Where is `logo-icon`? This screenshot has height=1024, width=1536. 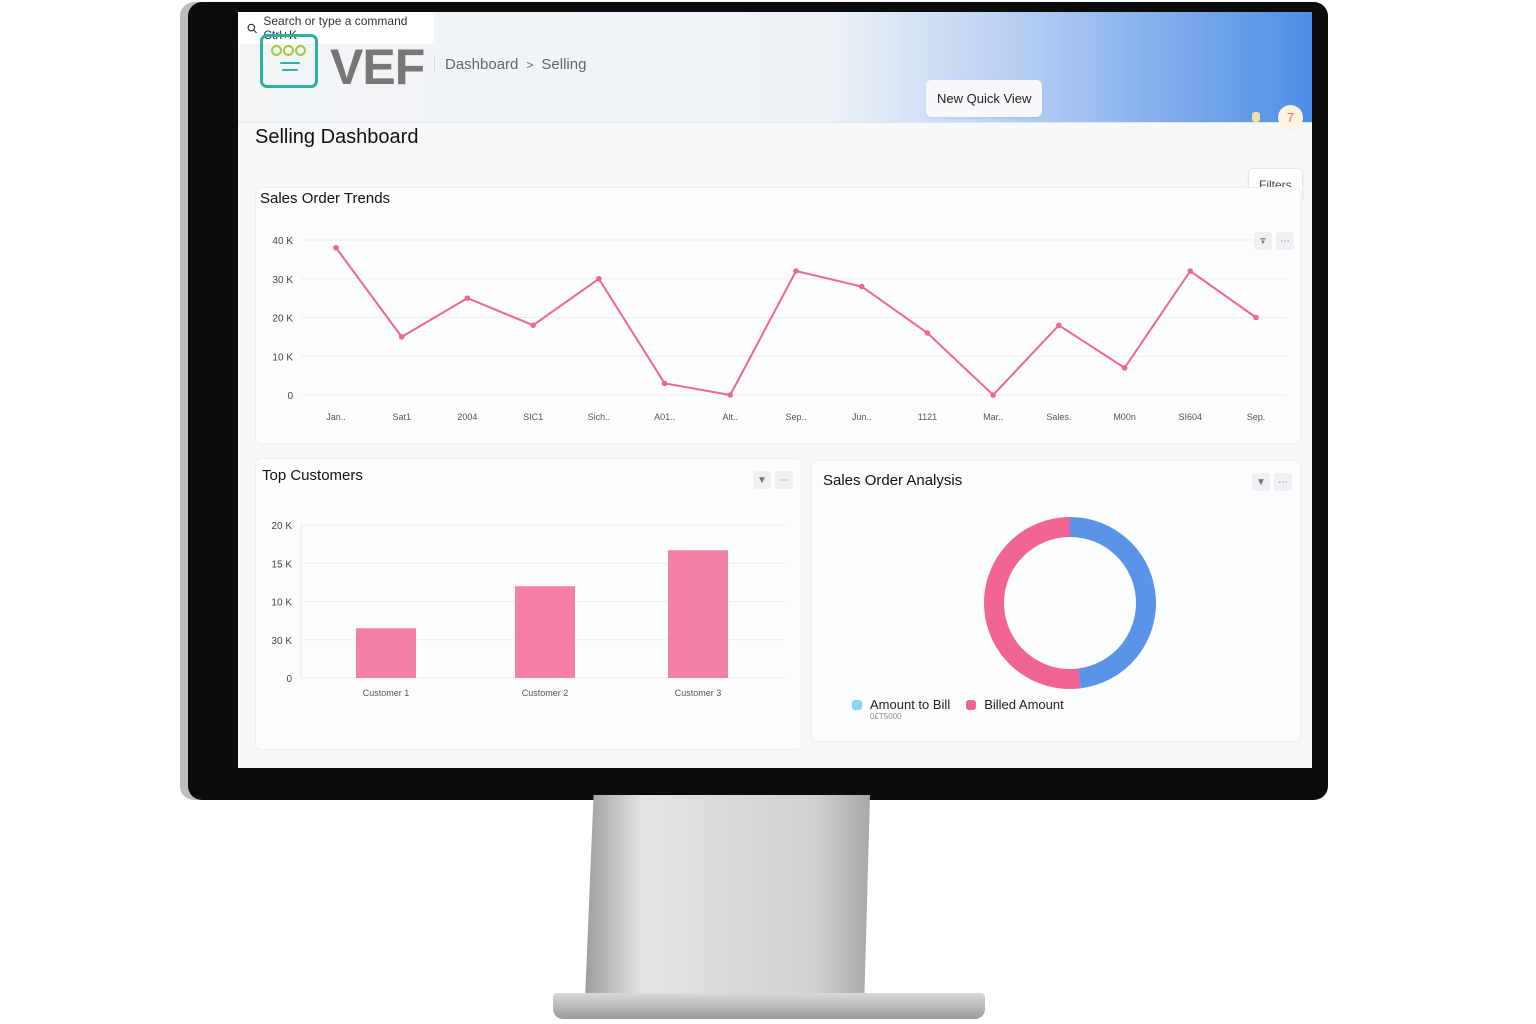
logo-icon is located at coordinates (289, 61).